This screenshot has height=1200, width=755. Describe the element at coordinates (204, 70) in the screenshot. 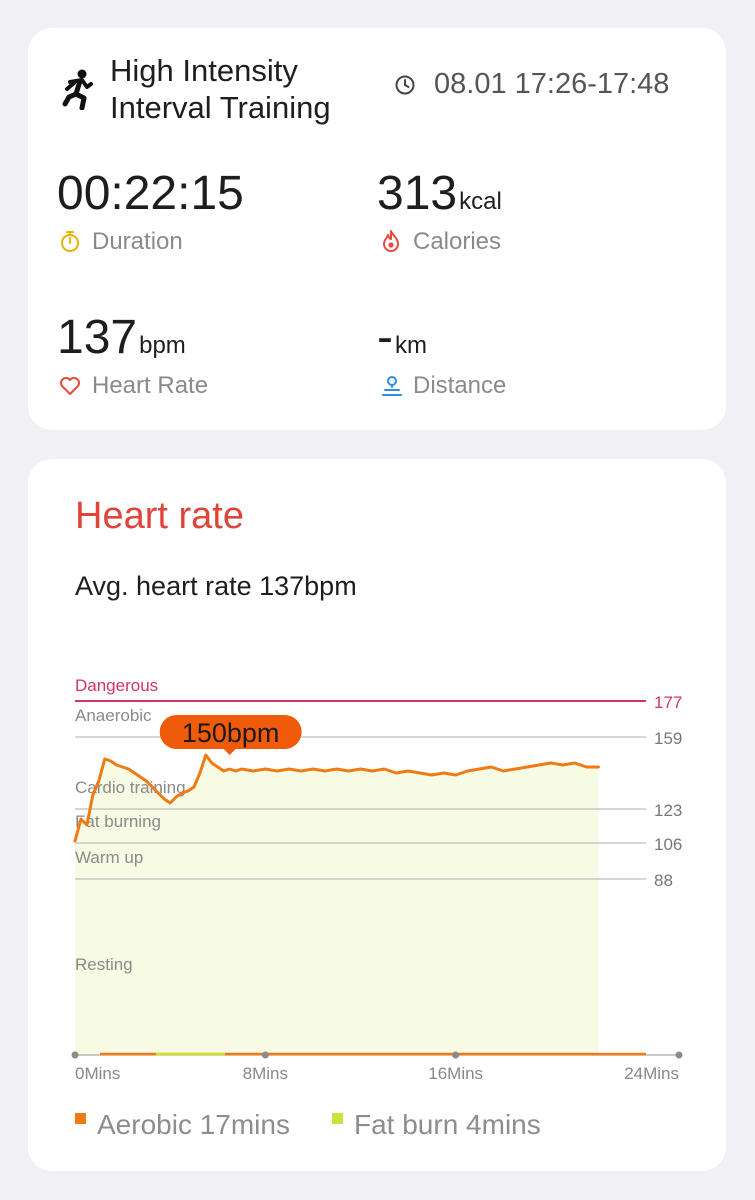

I see `workout-title-line1: High Intensity` at that location.